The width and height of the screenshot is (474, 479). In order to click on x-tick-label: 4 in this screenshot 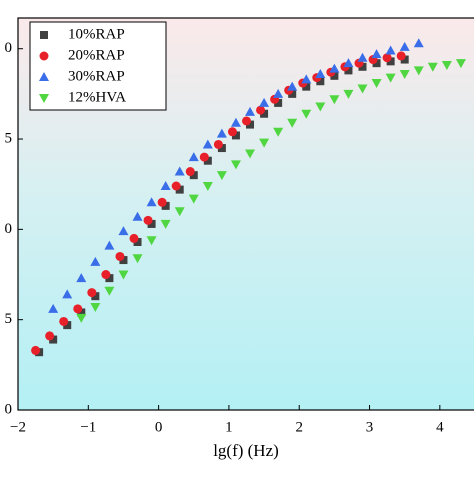, I will do `click(440, 427)`.